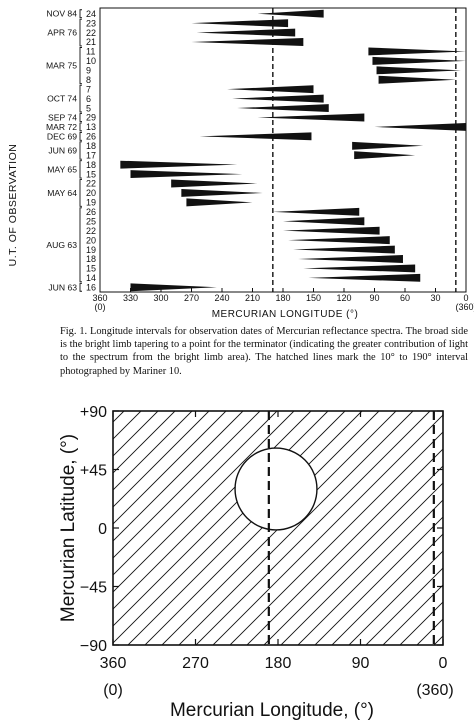 This screenshot has height=722, width=474. Describe the element at coordinates (13, 205) in the screenshot. I see `fig1-y-axis-label: U.T. OF OBSERVATION` at that location.